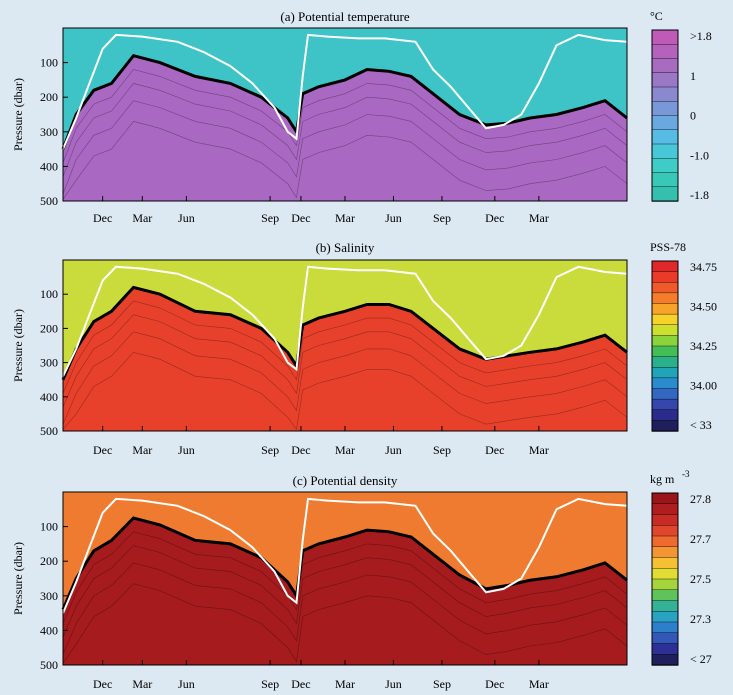 Image resolution: width=733 pixels, height=695 pixels. Describe the element at coordinates (703, 386) in the screenshot. I see `colorbar-label: 34.00` at that location.